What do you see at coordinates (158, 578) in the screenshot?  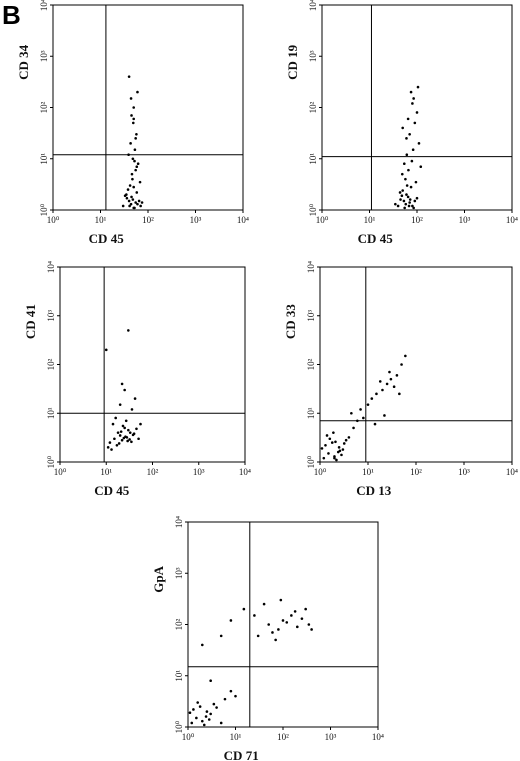 I see `y-axis-label: GpA` at bounding box center [158, 578].